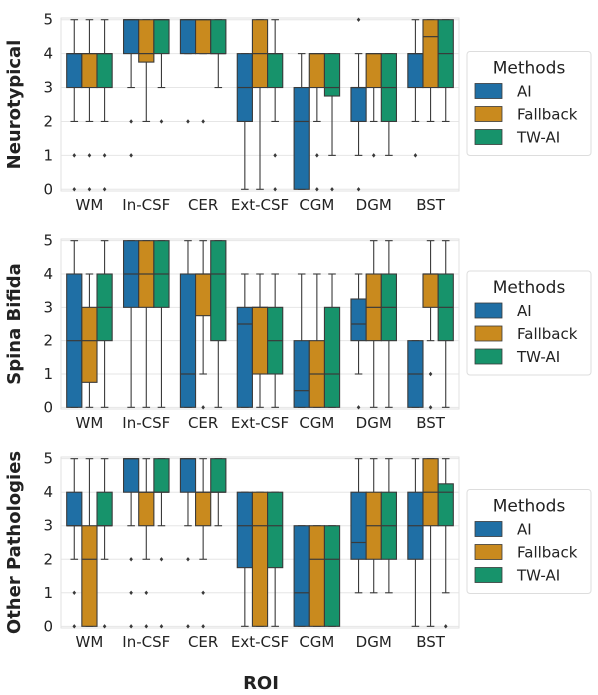 This screenshot has height=695, width=598. Describe the element at coordinates (48, 492) in the screenshot. I see `y-tick-label: 4` at that location.